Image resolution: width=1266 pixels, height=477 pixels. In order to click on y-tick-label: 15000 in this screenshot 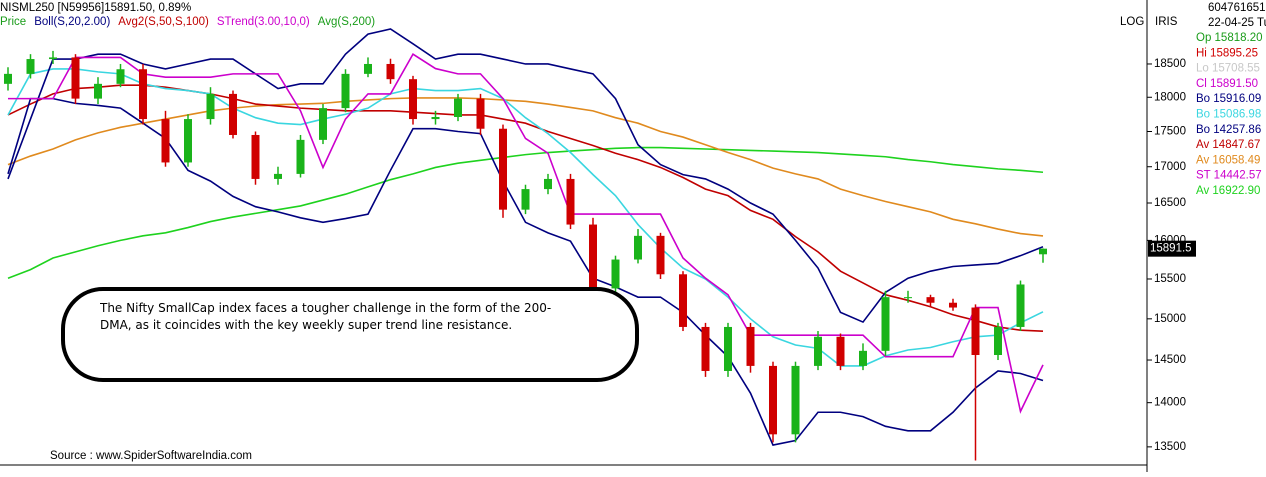, I will do `click(1170, 319)`.